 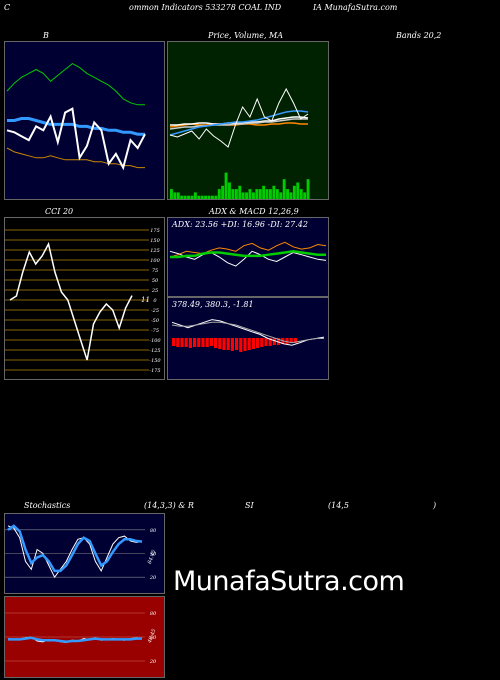 I want to click on price-volume-panel, so click(x=248, y=120).